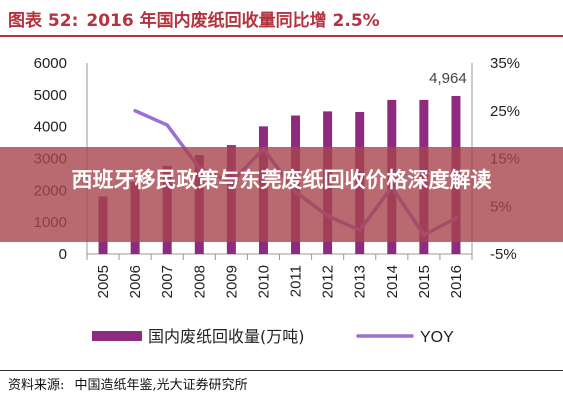 The image size is (563, 400). What do you see at coordinates (360, 281) in the screenshot?
I see `x-tick-label: 2013` at bounding box center [360, 281].